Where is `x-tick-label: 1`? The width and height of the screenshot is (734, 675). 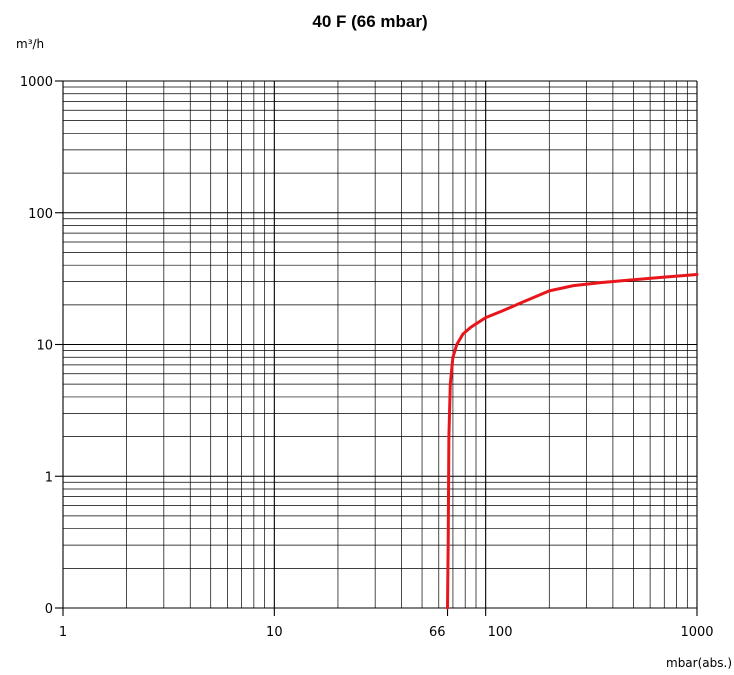 x-tick-label: 1 is located at coordinates (63, 632).